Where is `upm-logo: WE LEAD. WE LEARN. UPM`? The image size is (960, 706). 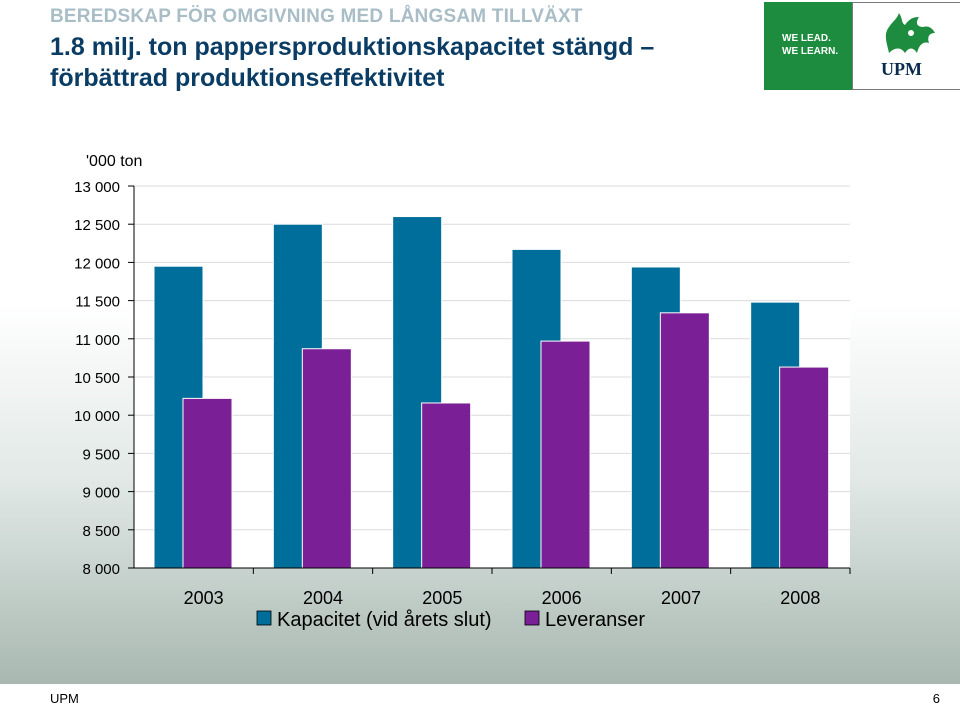
upm-logo: WE LEAD. WE LEARN. UPM is located at coordinates (862, 46).